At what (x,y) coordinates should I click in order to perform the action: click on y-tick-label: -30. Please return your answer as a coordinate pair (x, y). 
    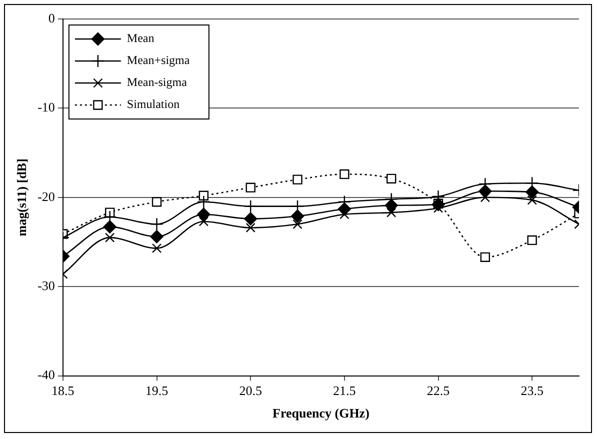
    Looking at the image, I should click on (46, 286).